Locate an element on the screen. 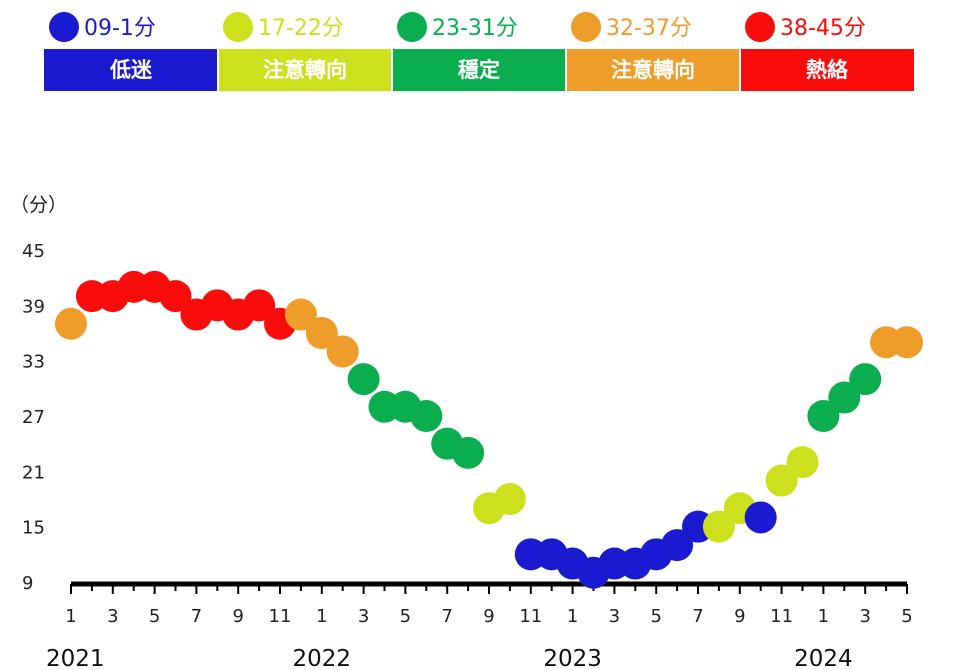 This screenshot has width=971, height=670. status-band-bar: 低迷 注意轉向 穩定 注意轉向 熱絡 is located at coordinates (479, 70).